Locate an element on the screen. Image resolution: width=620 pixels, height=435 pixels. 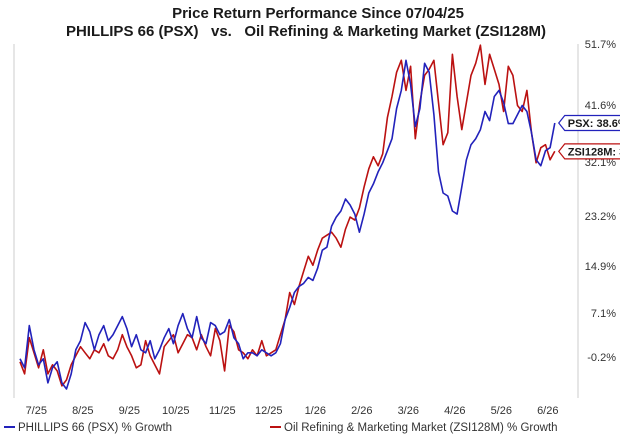
chart-title: Price Return Performance Since 07/04/25 is located at coordinates (318, 13).